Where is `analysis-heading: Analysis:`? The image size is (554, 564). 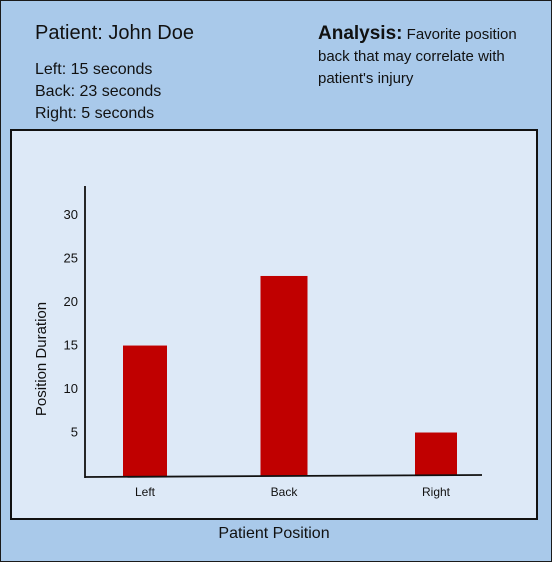
analysis-heading: Analysis: is located at coordinates (360, 33).